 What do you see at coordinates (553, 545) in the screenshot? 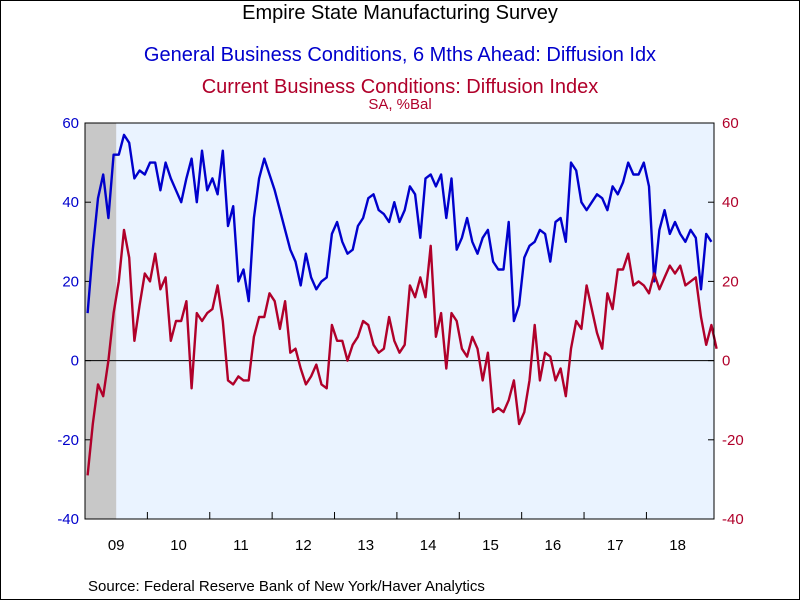
I see `x-tick-label: 16` at bounding box center [553, 545].